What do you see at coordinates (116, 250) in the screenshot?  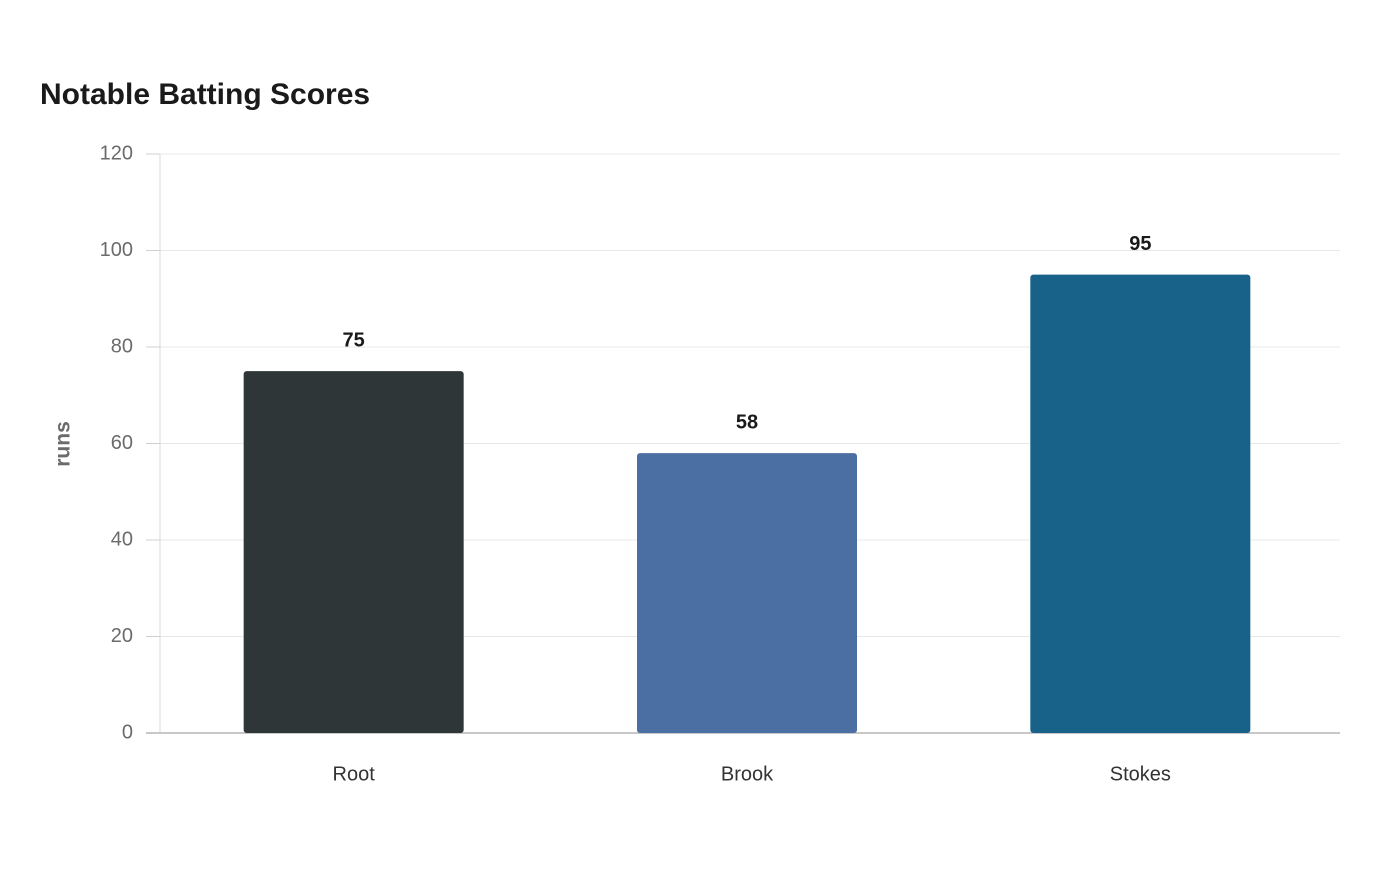 I see `y-tick-label: 100` at bounding box center [116, 250].